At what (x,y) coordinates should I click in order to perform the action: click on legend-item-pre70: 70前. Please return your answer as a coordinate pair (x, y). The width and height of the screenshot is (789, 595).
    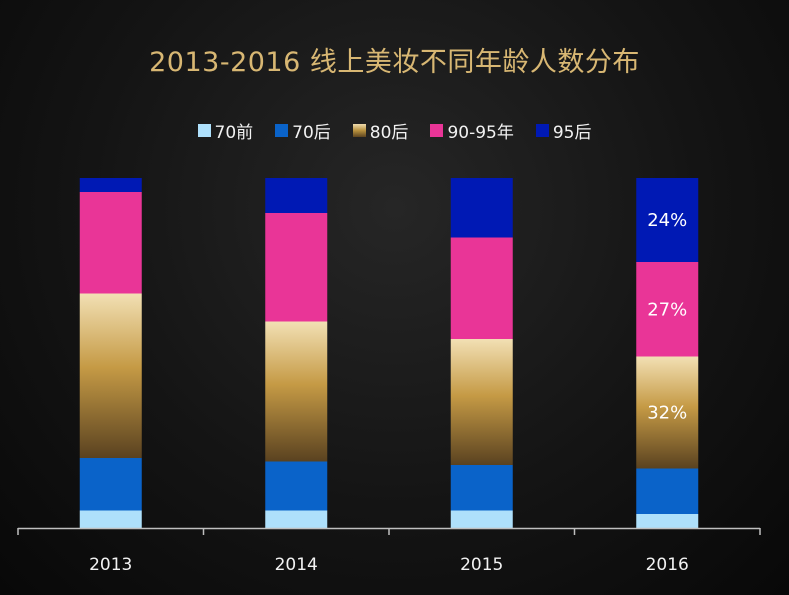
    Looking at the image, I should click on (225, 130).